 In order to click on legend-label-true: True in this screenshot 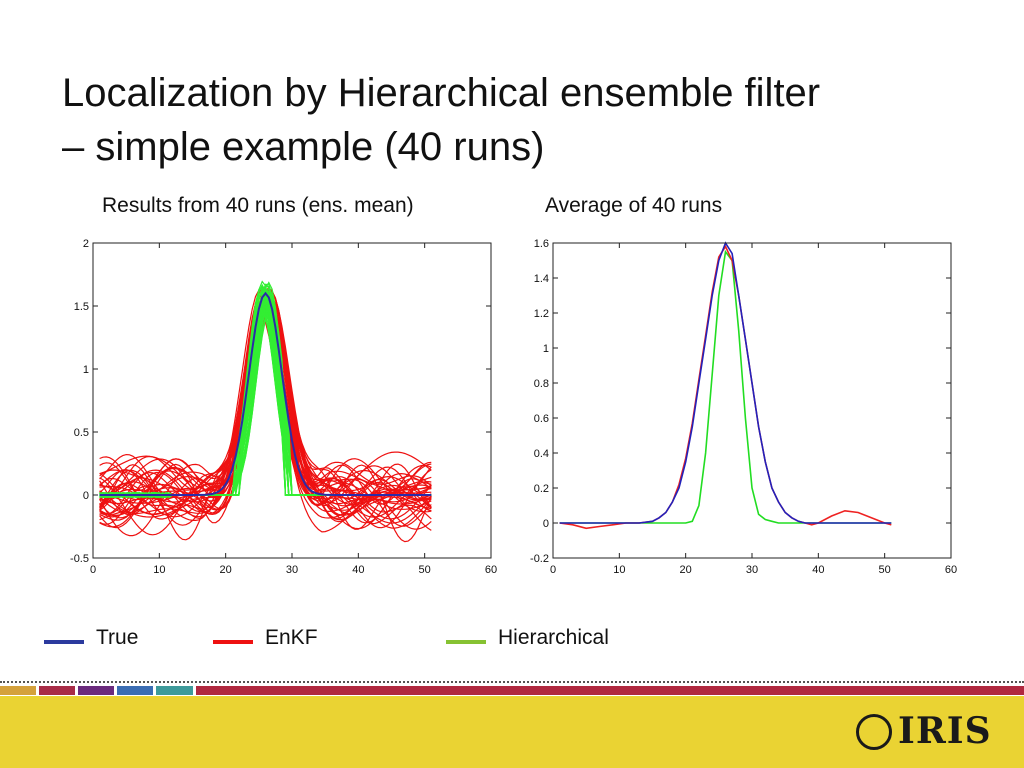, I will do `click(117, 637)`.